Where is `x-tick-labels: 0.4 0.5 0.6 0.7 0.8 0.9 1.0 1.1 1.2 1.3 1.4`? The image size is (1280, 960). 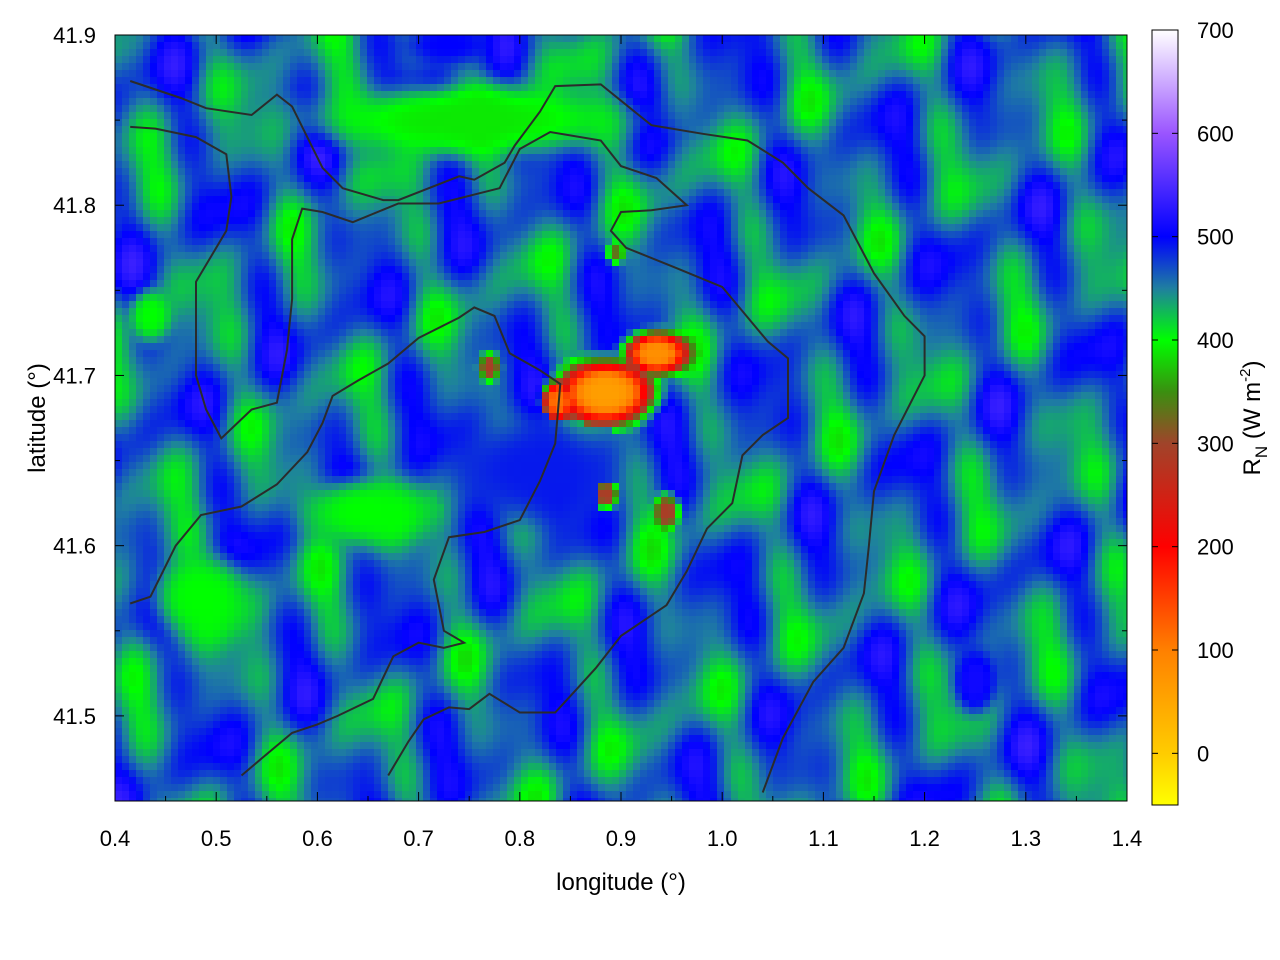
x-tick-labels: 0.4 0.5 0.6 0.7 0.8 0.9 1.0 1.1 1.2 1.3 1.4 is located at coordinates (621, 838).